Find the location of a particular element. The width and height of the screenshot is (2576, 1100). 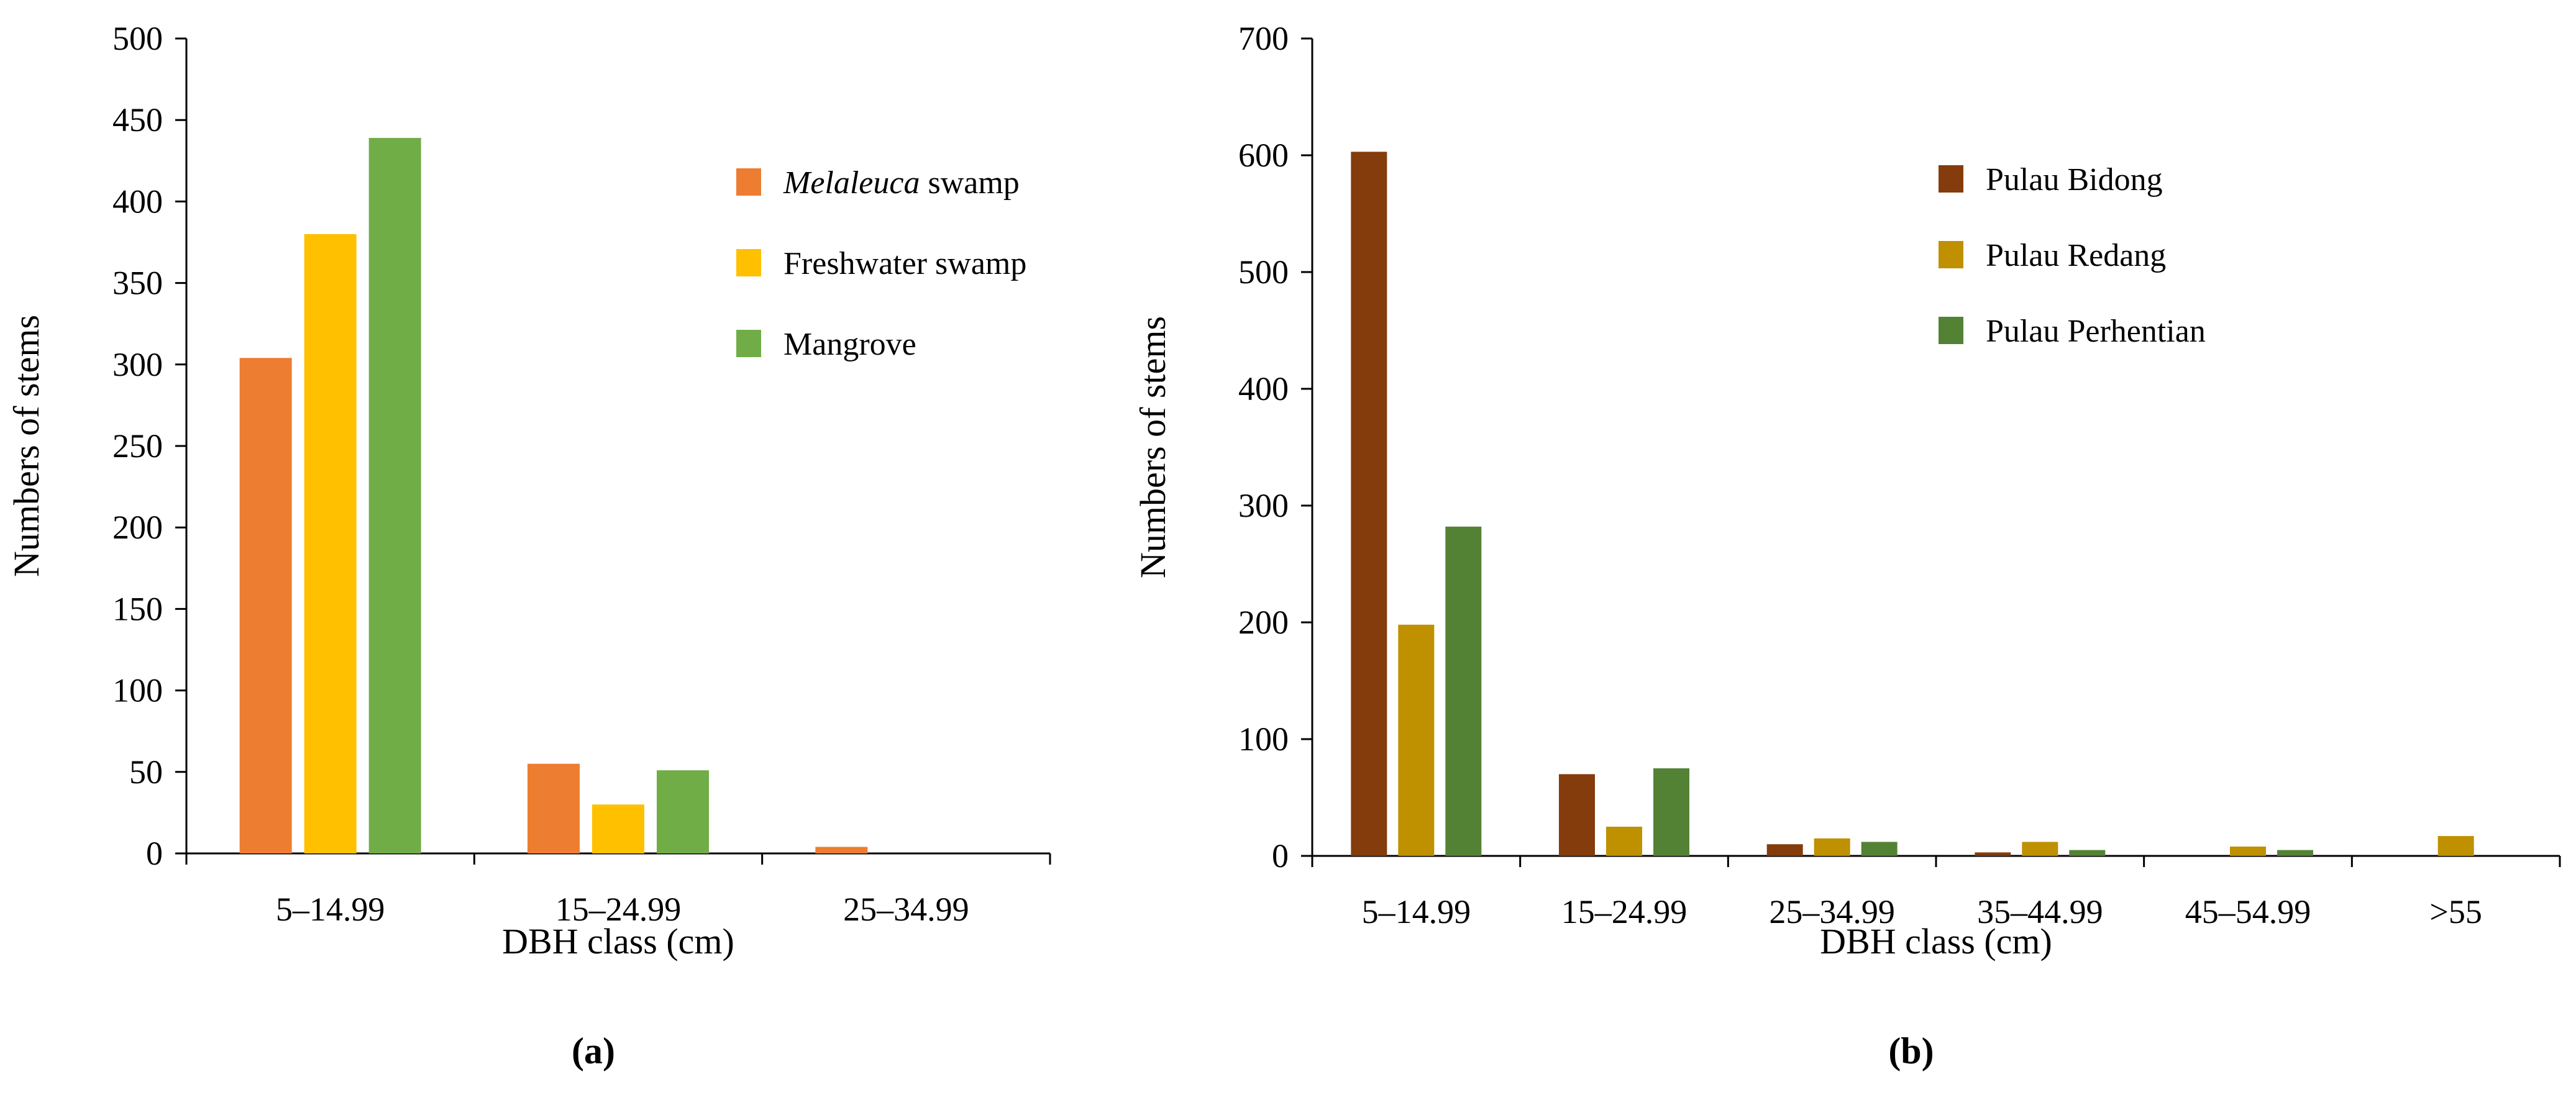

panel-label: (a) is located at coordinates (593, 1050).